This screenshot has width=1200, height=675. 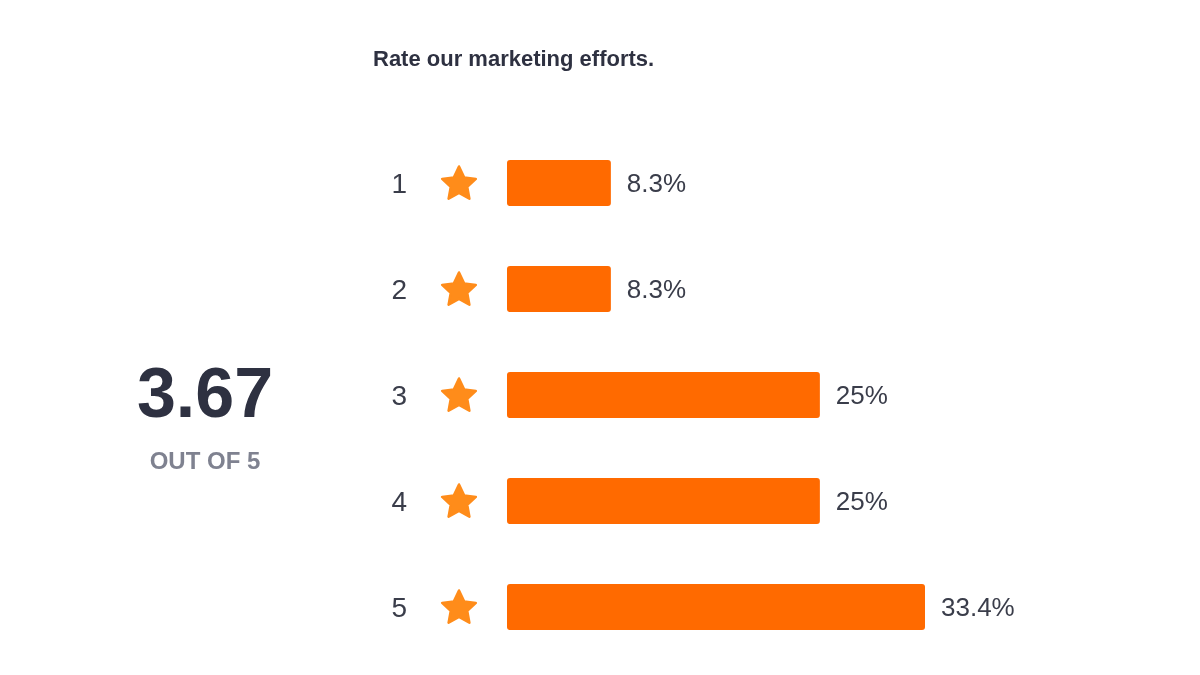 What do you see at coordinates (399, 183) in the screenshot?
I see `y-tick-label: 1` at bounding box center [399, 183].